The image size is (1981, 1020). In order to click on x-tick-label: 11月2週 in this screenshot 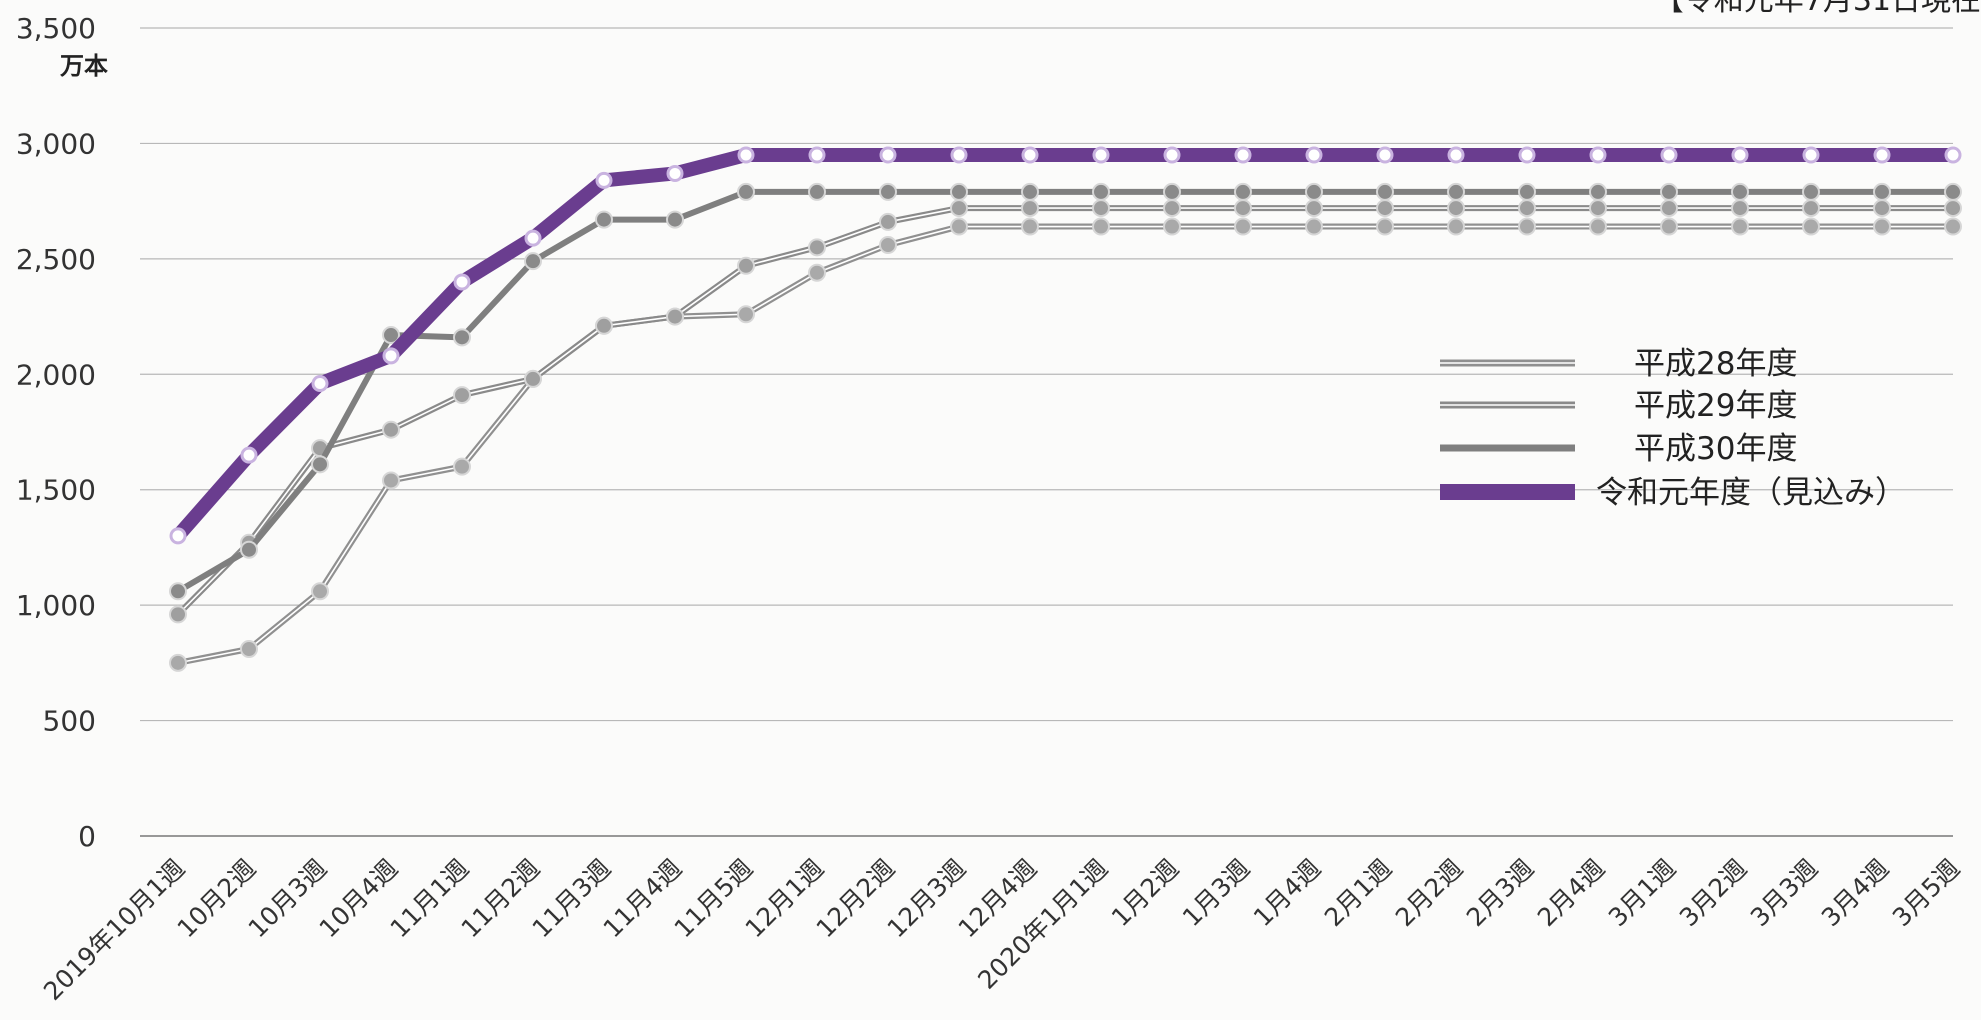, I will do `click(501, 899)`.